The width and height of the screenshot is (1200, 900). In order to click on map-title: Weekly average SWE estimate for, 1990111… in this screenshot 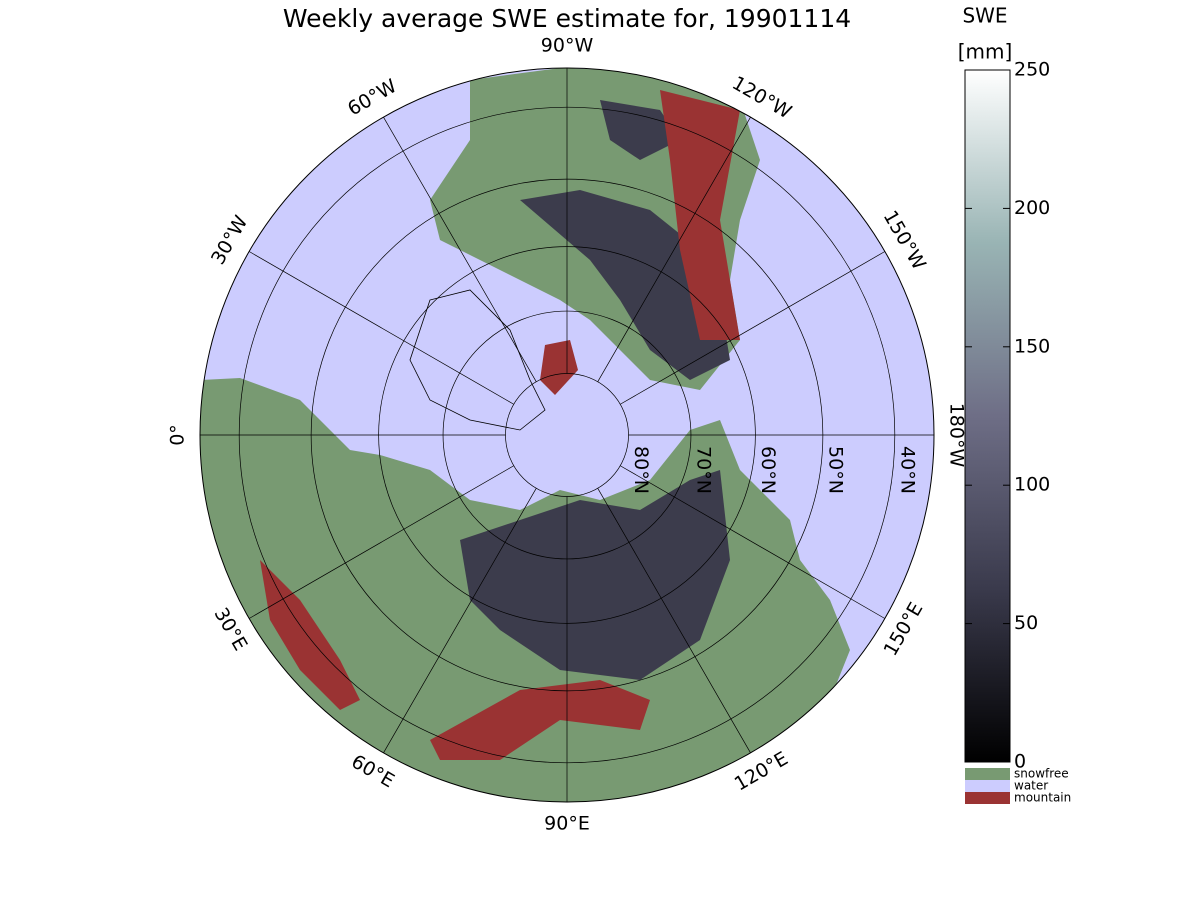, I will do `click(567, 18)`.